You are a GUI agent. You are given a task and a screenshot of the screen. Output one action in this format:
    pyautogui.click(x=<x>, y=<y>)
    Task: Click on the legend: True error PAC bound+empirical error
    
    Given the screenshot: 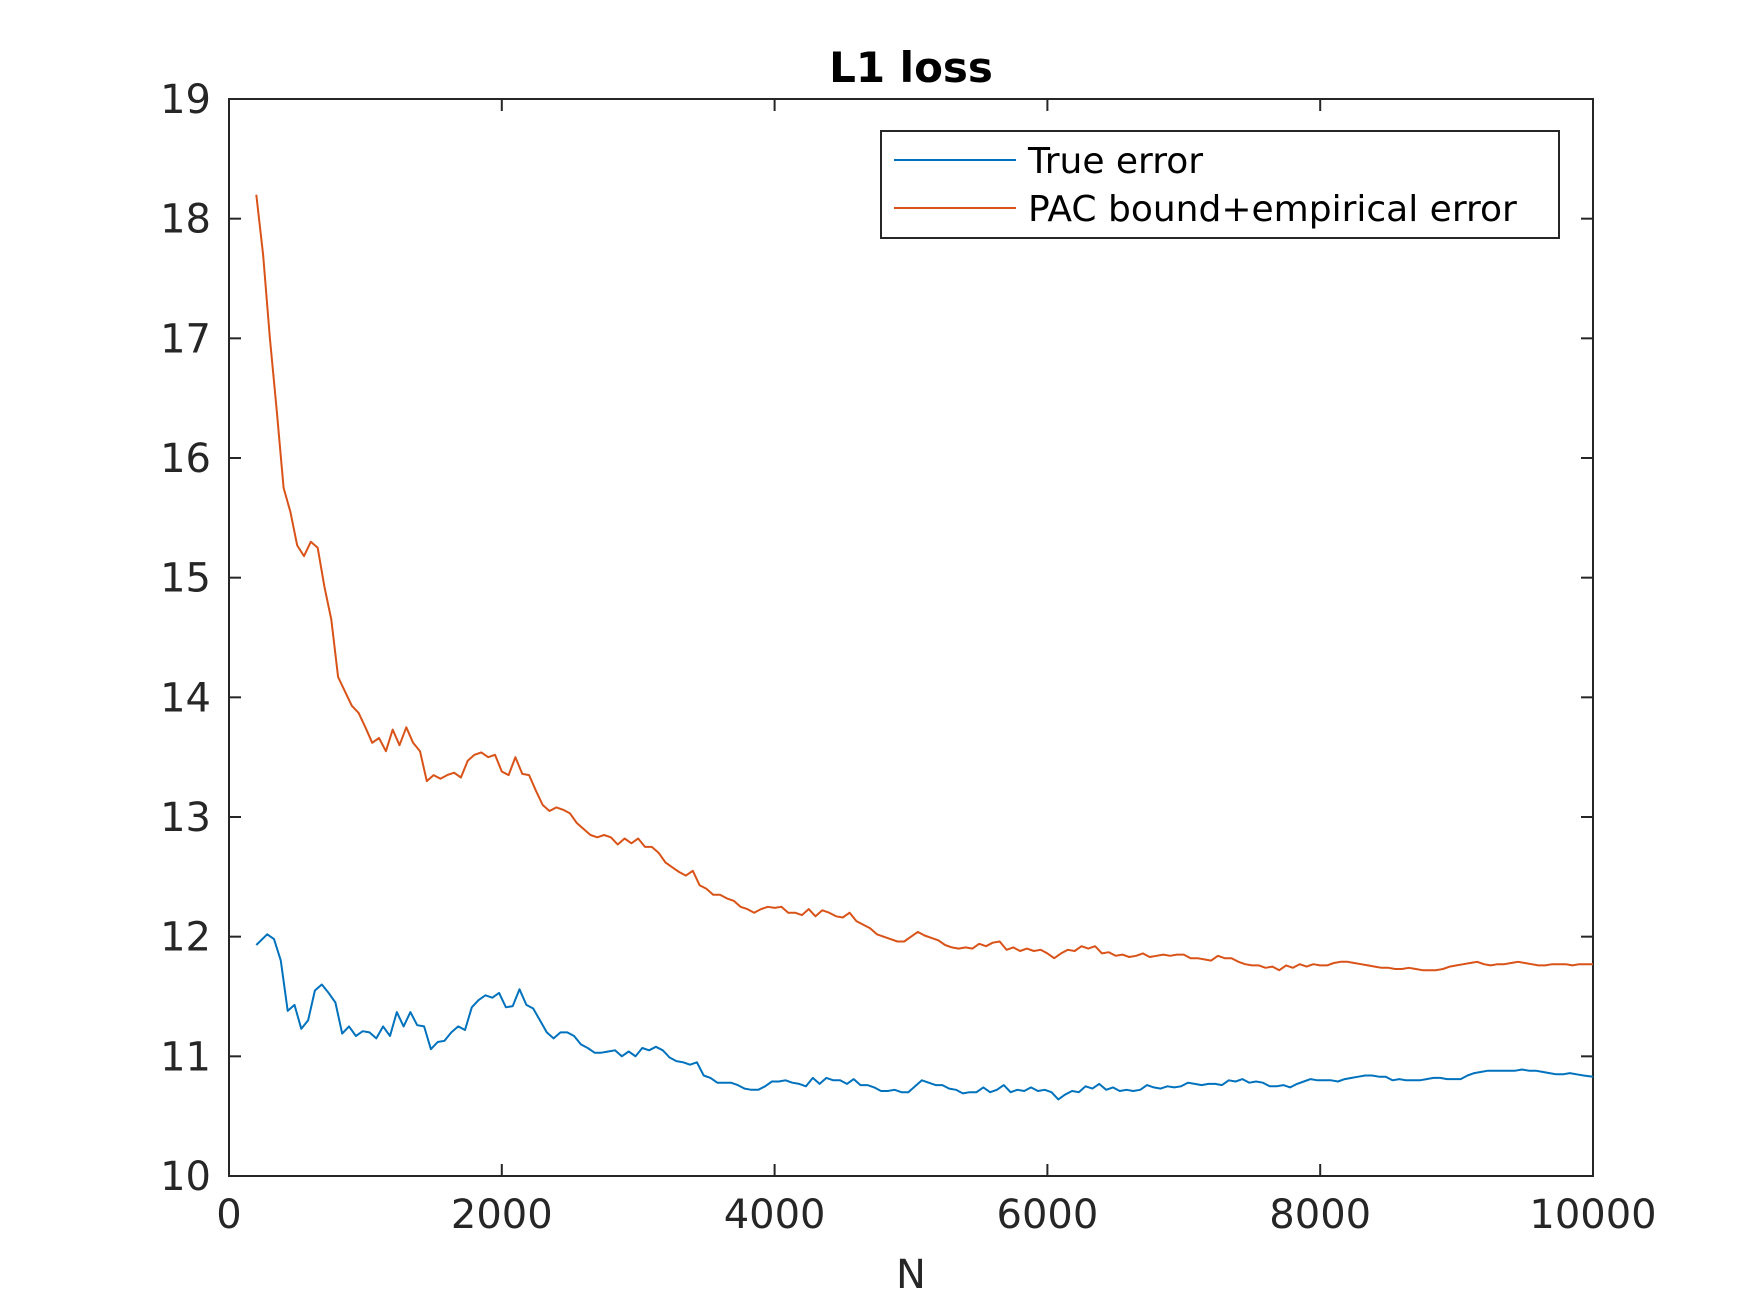 What is the action you would take?
    pyautogui.click(x=1220, y=184)
    